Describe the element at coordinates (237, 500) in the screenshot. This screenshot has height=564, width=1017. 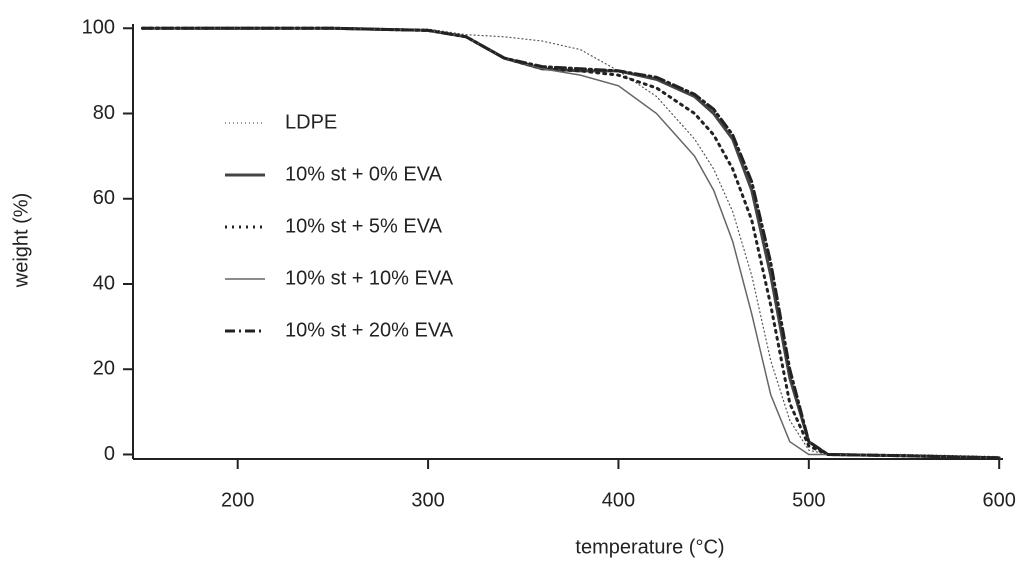
I see `x-tick-label: 200` at that location.